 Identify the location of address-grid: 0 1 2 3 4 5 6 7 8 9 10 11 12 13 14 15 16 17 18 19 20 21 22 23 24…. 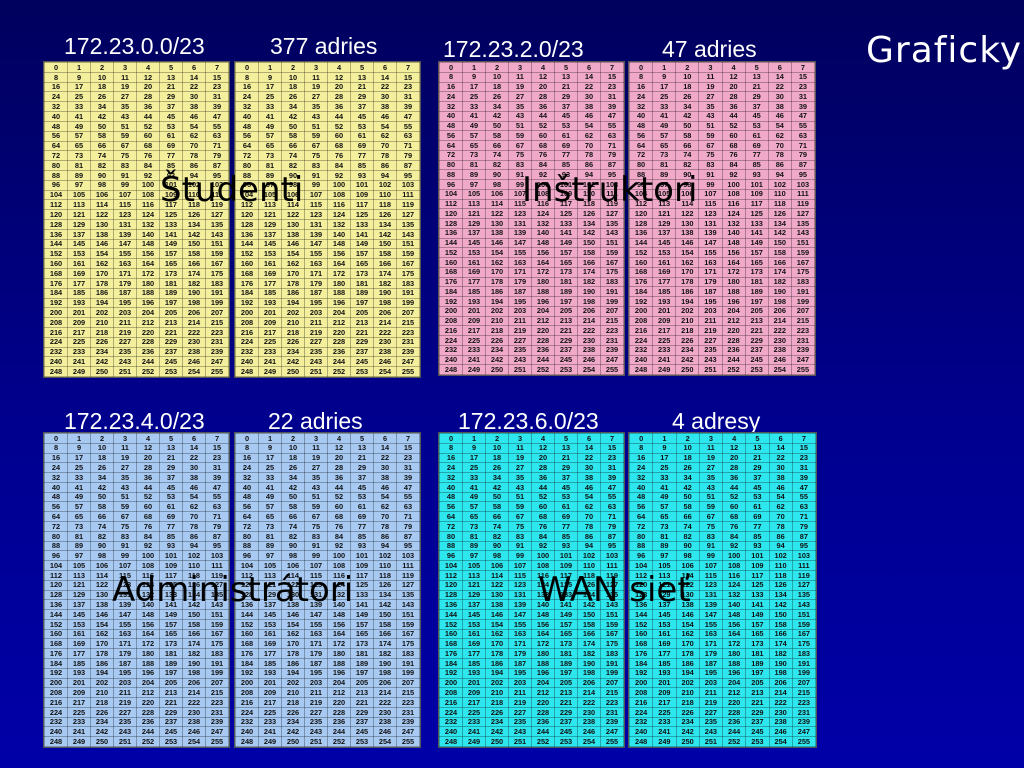
(136, 590).